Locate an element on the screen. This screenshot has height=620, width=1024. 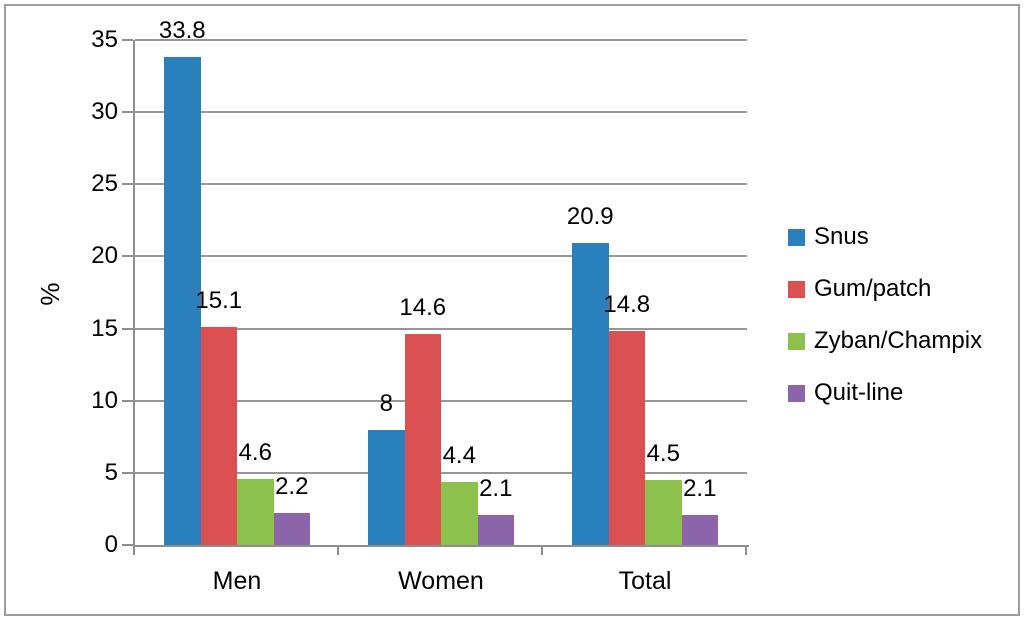
bar-snus-men is located at coordinates (182, 301).